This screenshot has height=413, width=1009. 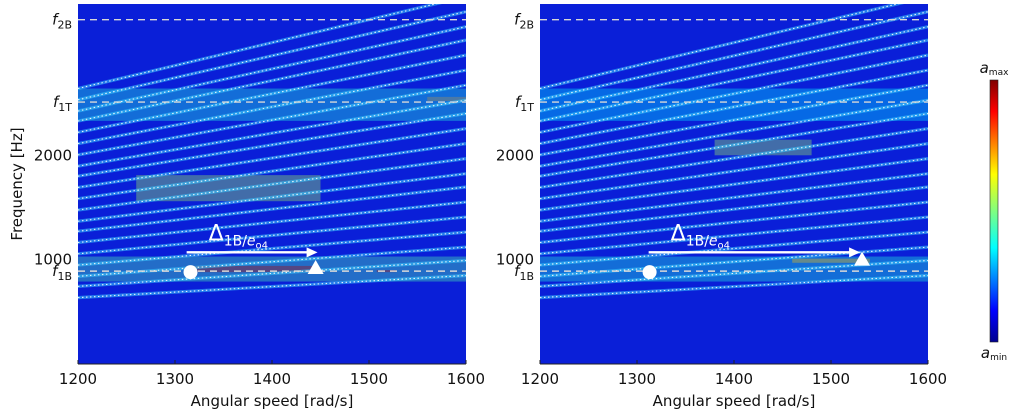 What do you see at coordinates (524, 103) in the screenshot?
I see `right-reference-label: f1T` at bounding box center [524, 103].